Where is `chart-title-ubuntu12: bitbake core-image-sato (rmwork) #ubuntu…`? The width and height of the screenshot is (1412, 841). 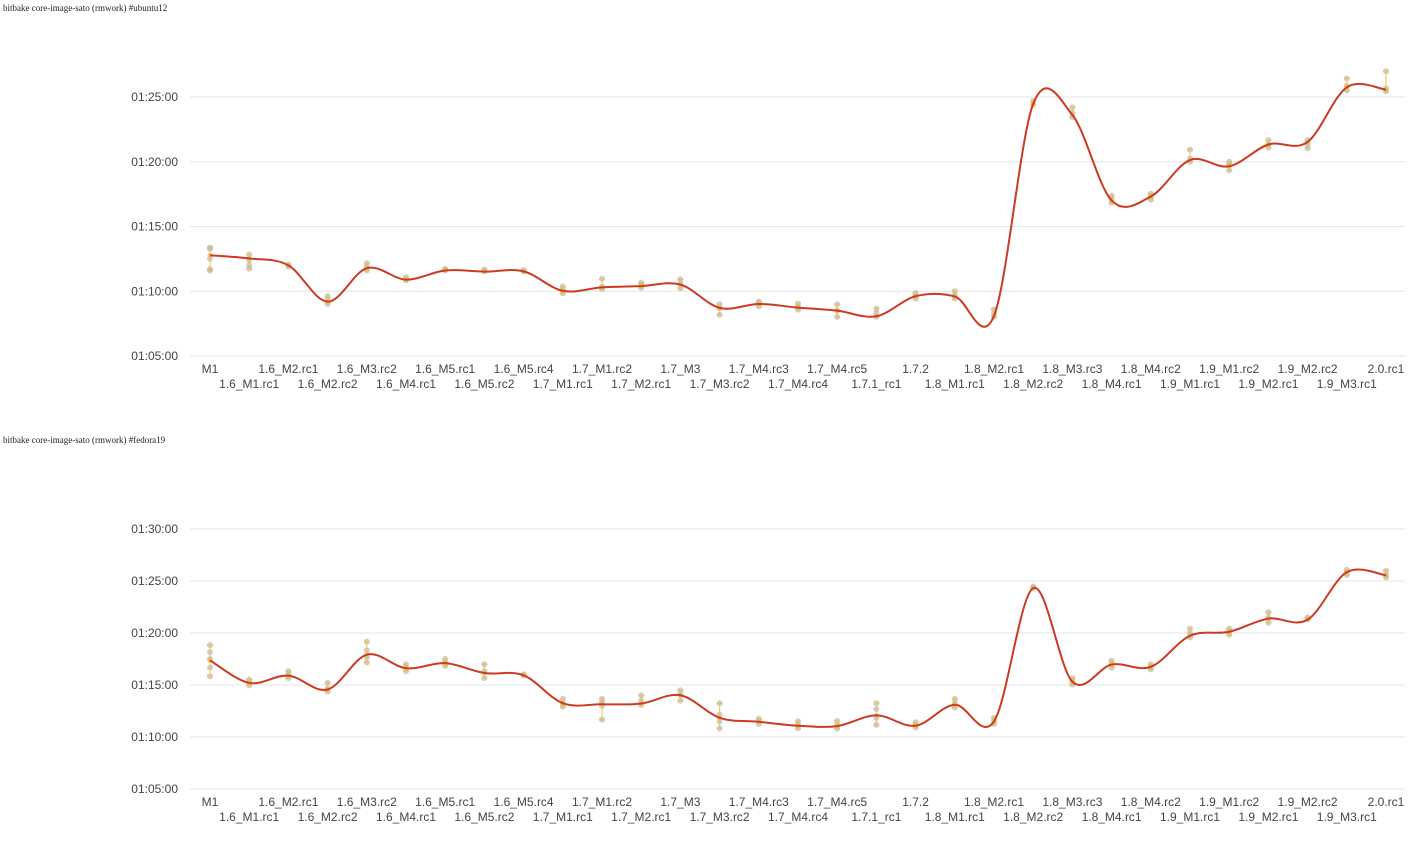 chart-title-ubuntu12: bitbake core-image-sato (rmwork) #ubuntu… is located at coordinates (85, 8).